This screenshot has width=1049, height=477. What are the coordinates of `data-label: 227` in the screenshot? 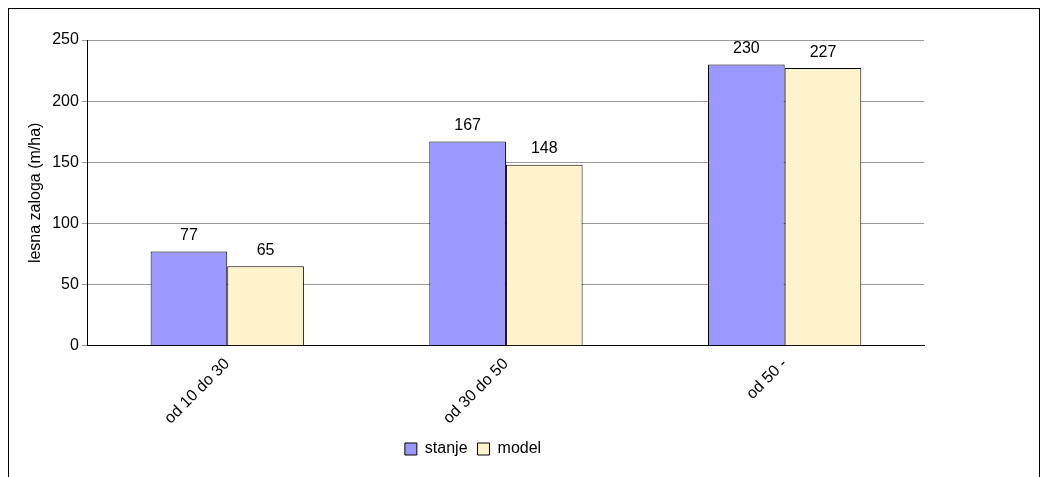 It's located at (823, 51).